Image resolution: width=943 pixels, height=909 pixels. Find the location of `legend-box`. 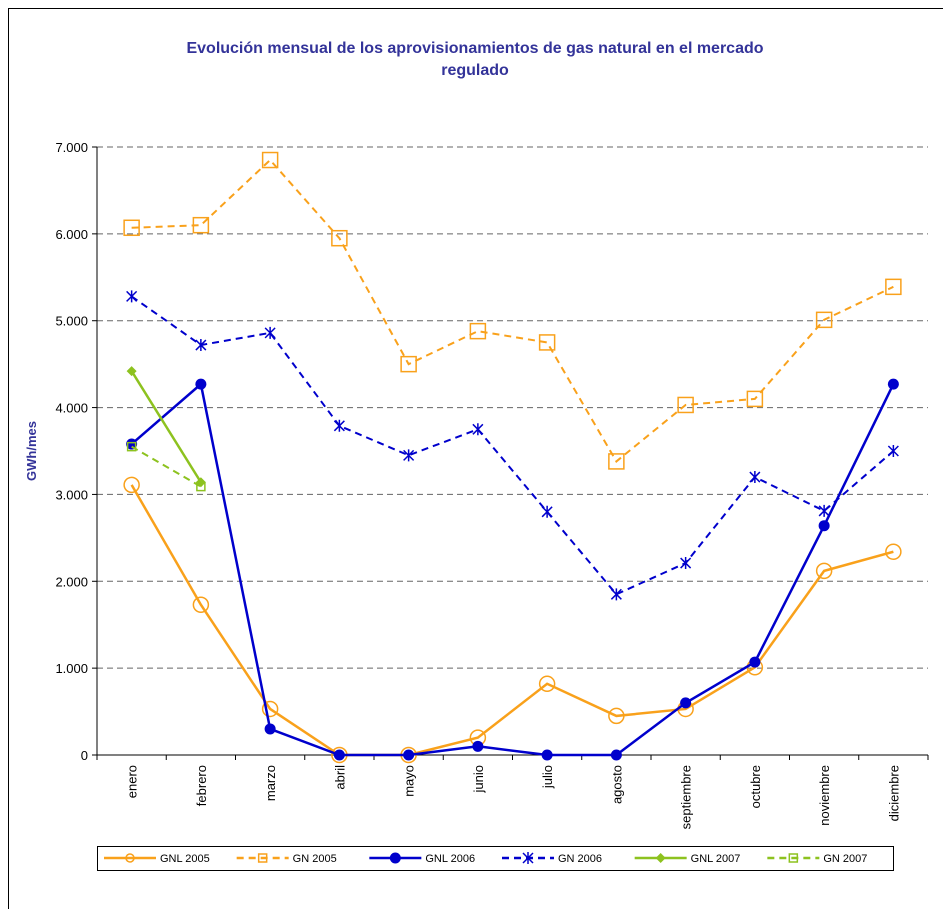

legend-box is located at coordinates (495, 858).